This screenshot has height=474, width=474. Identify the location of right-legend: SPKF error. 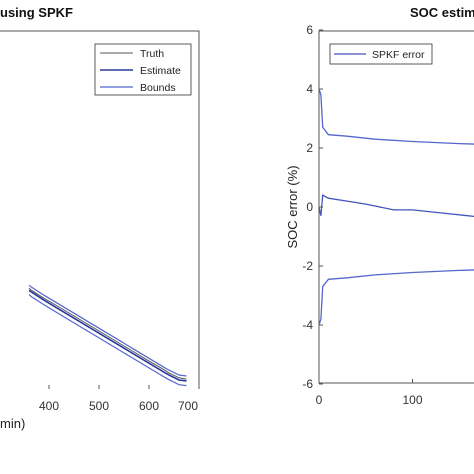
(381, 54).